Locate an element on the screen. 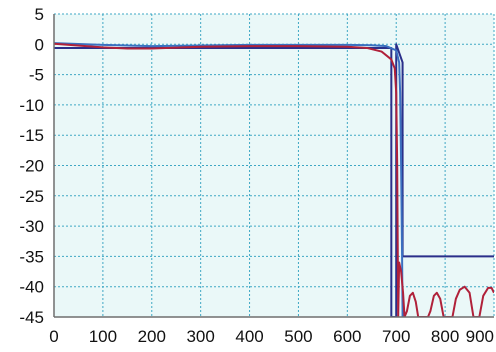 The width and height of the screenshot is (496, 352). y-tick-label: -5 is located at coordinates (36, 75).